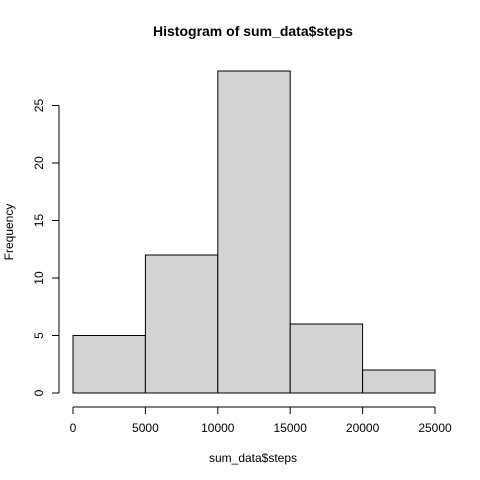 The width and height of the screenshot is (480, 480). I want to click on x-tick-label-5: 25000, so click(435, 428).